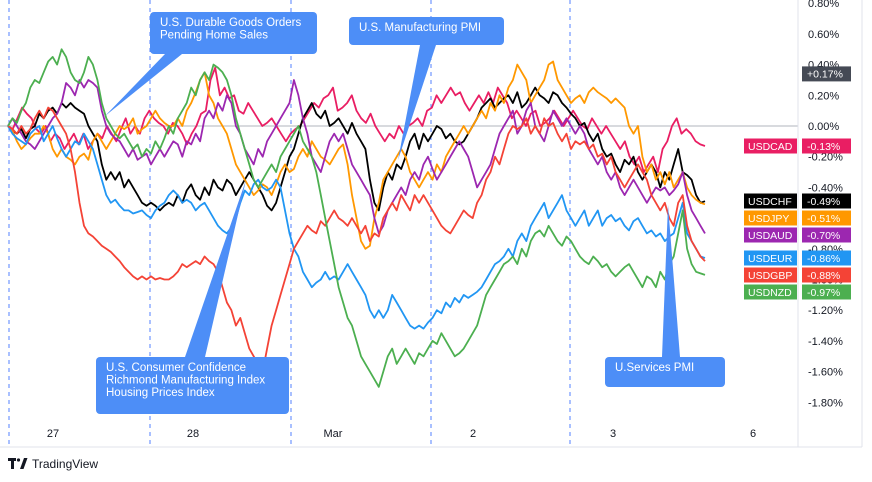 This screenshot has height=482, width=872. What do you see at coordinates (65, 464) in the screenshot?
I see `brand-name: TradingView` at bounding box center [65, 464].